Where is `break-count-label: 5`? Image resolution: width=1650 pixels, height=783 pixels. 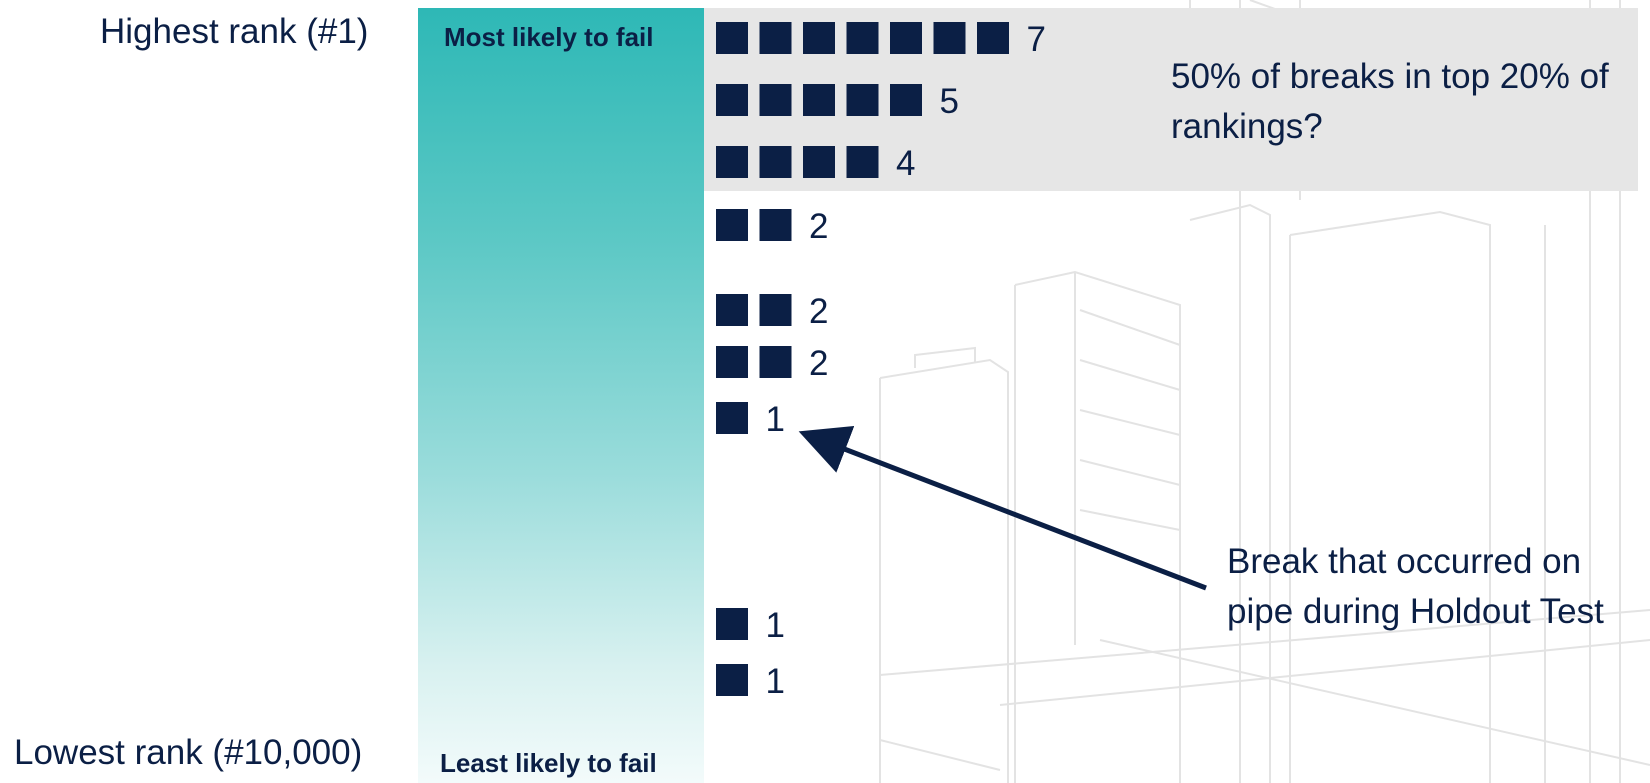
break-count-label: 5 is located at coordinates (949, 101).